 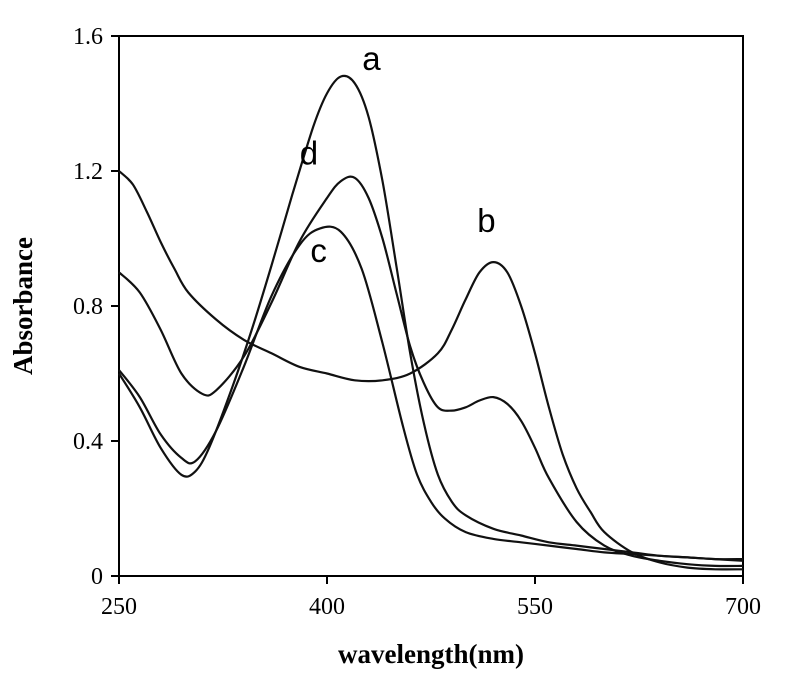 I want to click on x-tick-label: 250, so click(x=119, y=607).